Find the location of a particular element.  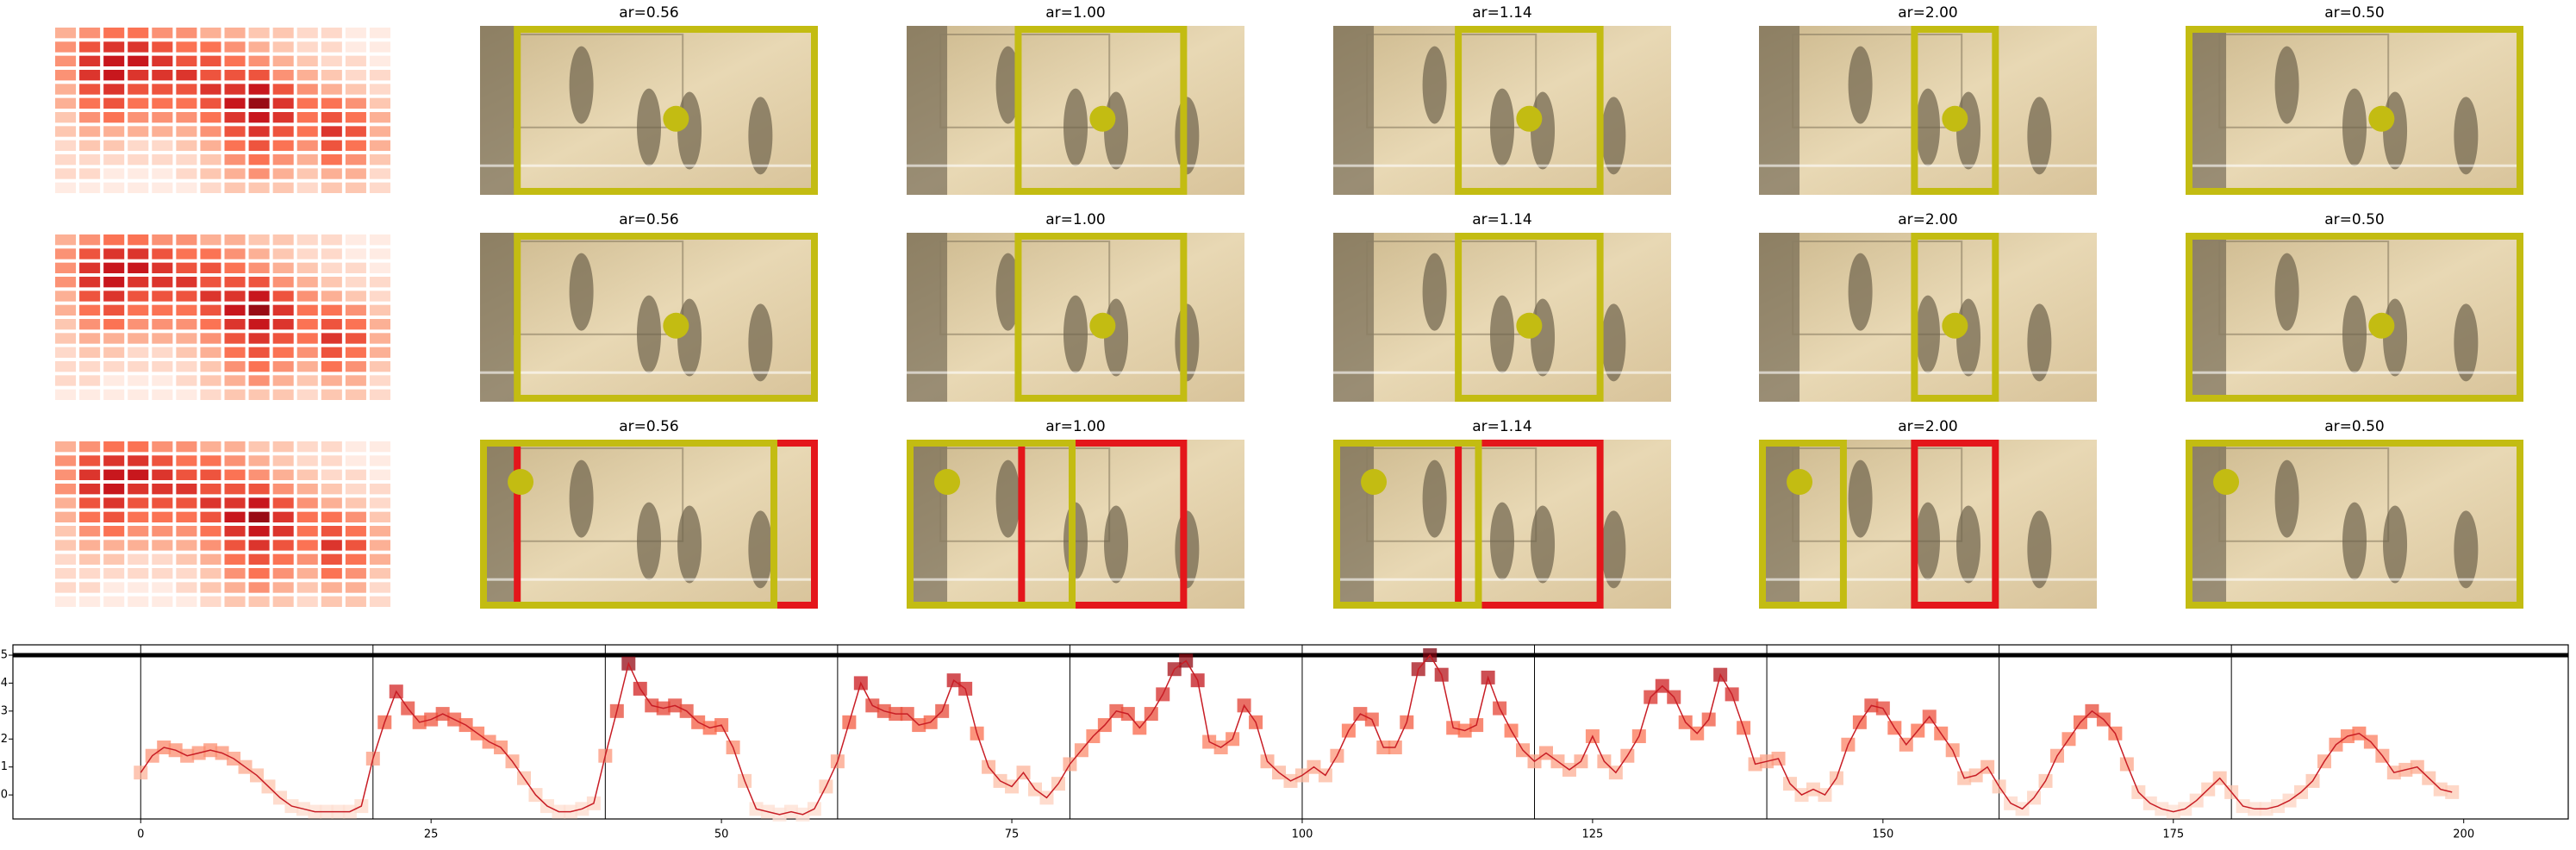

point-marker is located at coordinates (141, 773).